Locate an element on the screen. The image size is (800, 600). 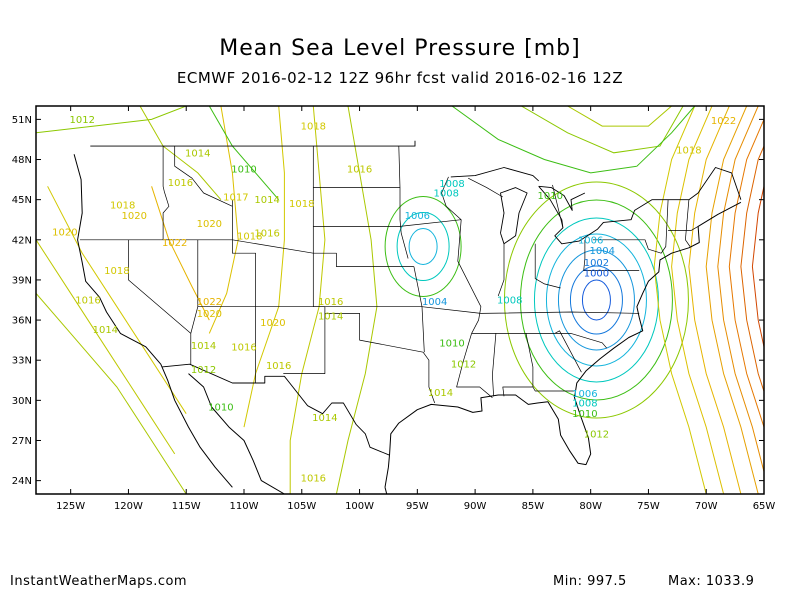
lon-tick-label: 65W is located at coordinates (764, 506).